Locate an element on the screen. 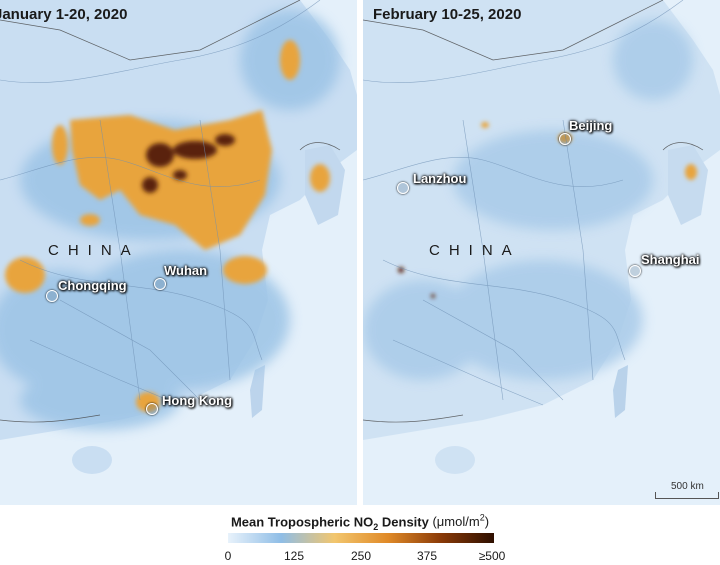  city-marker-lanzhou is located at coordinates (403, 188).